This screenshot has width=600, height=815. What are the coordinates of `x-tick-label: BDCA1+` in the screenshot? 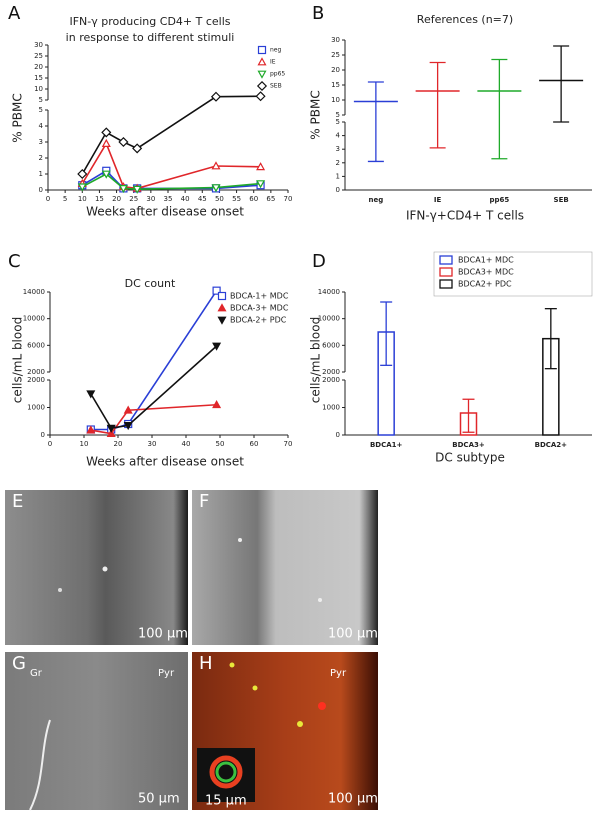 It's located at (386, 445).